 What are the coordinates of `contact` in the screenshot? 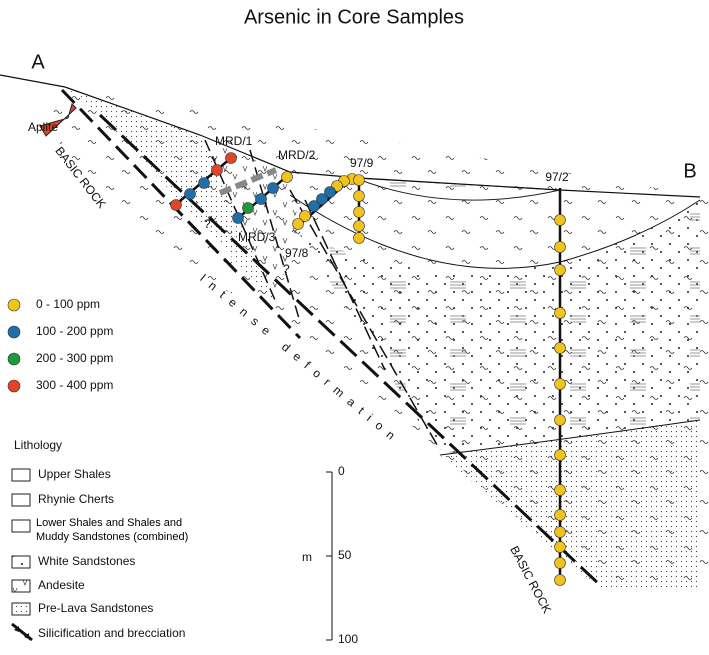 It's located at (570, 437).